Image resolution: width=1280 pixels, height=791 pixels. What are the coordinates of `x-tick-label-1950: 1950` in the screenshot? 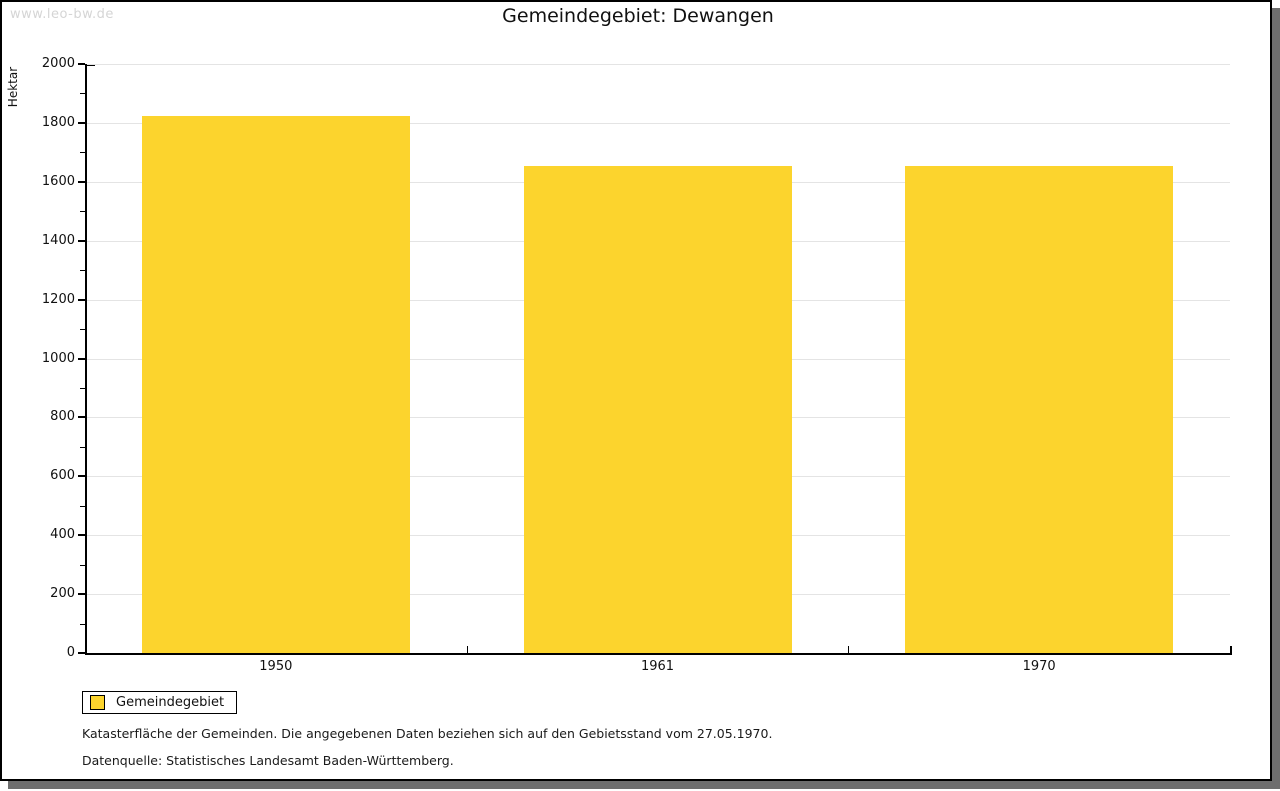 It's located at (276, 666).